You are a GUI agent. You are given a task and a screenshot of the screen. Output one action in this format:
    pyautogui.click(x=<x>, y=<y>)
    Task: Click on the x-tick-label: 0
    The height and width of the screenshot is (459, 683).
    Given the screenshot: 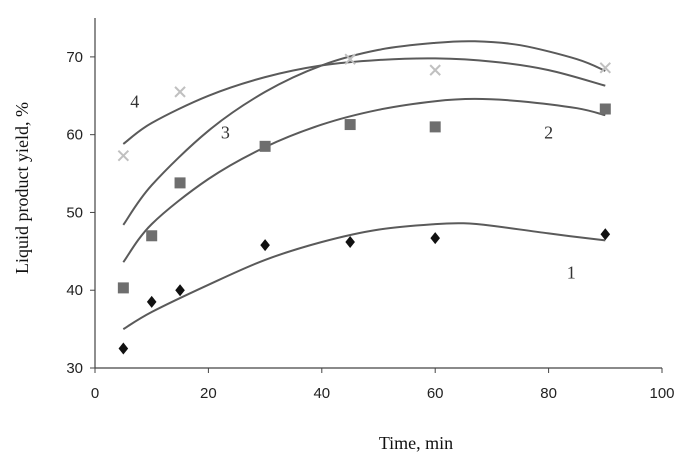 What is the action you would take?
    pyautogui.click(x=95, y=393)
    